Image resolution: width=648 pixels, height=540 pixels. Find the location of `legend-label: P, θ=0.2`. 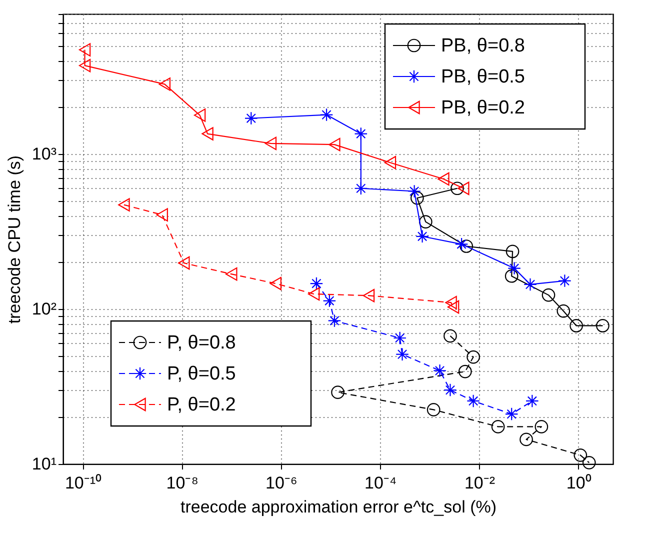

legend-label: P, θ=0.2 is located at coordinates (201, 405).